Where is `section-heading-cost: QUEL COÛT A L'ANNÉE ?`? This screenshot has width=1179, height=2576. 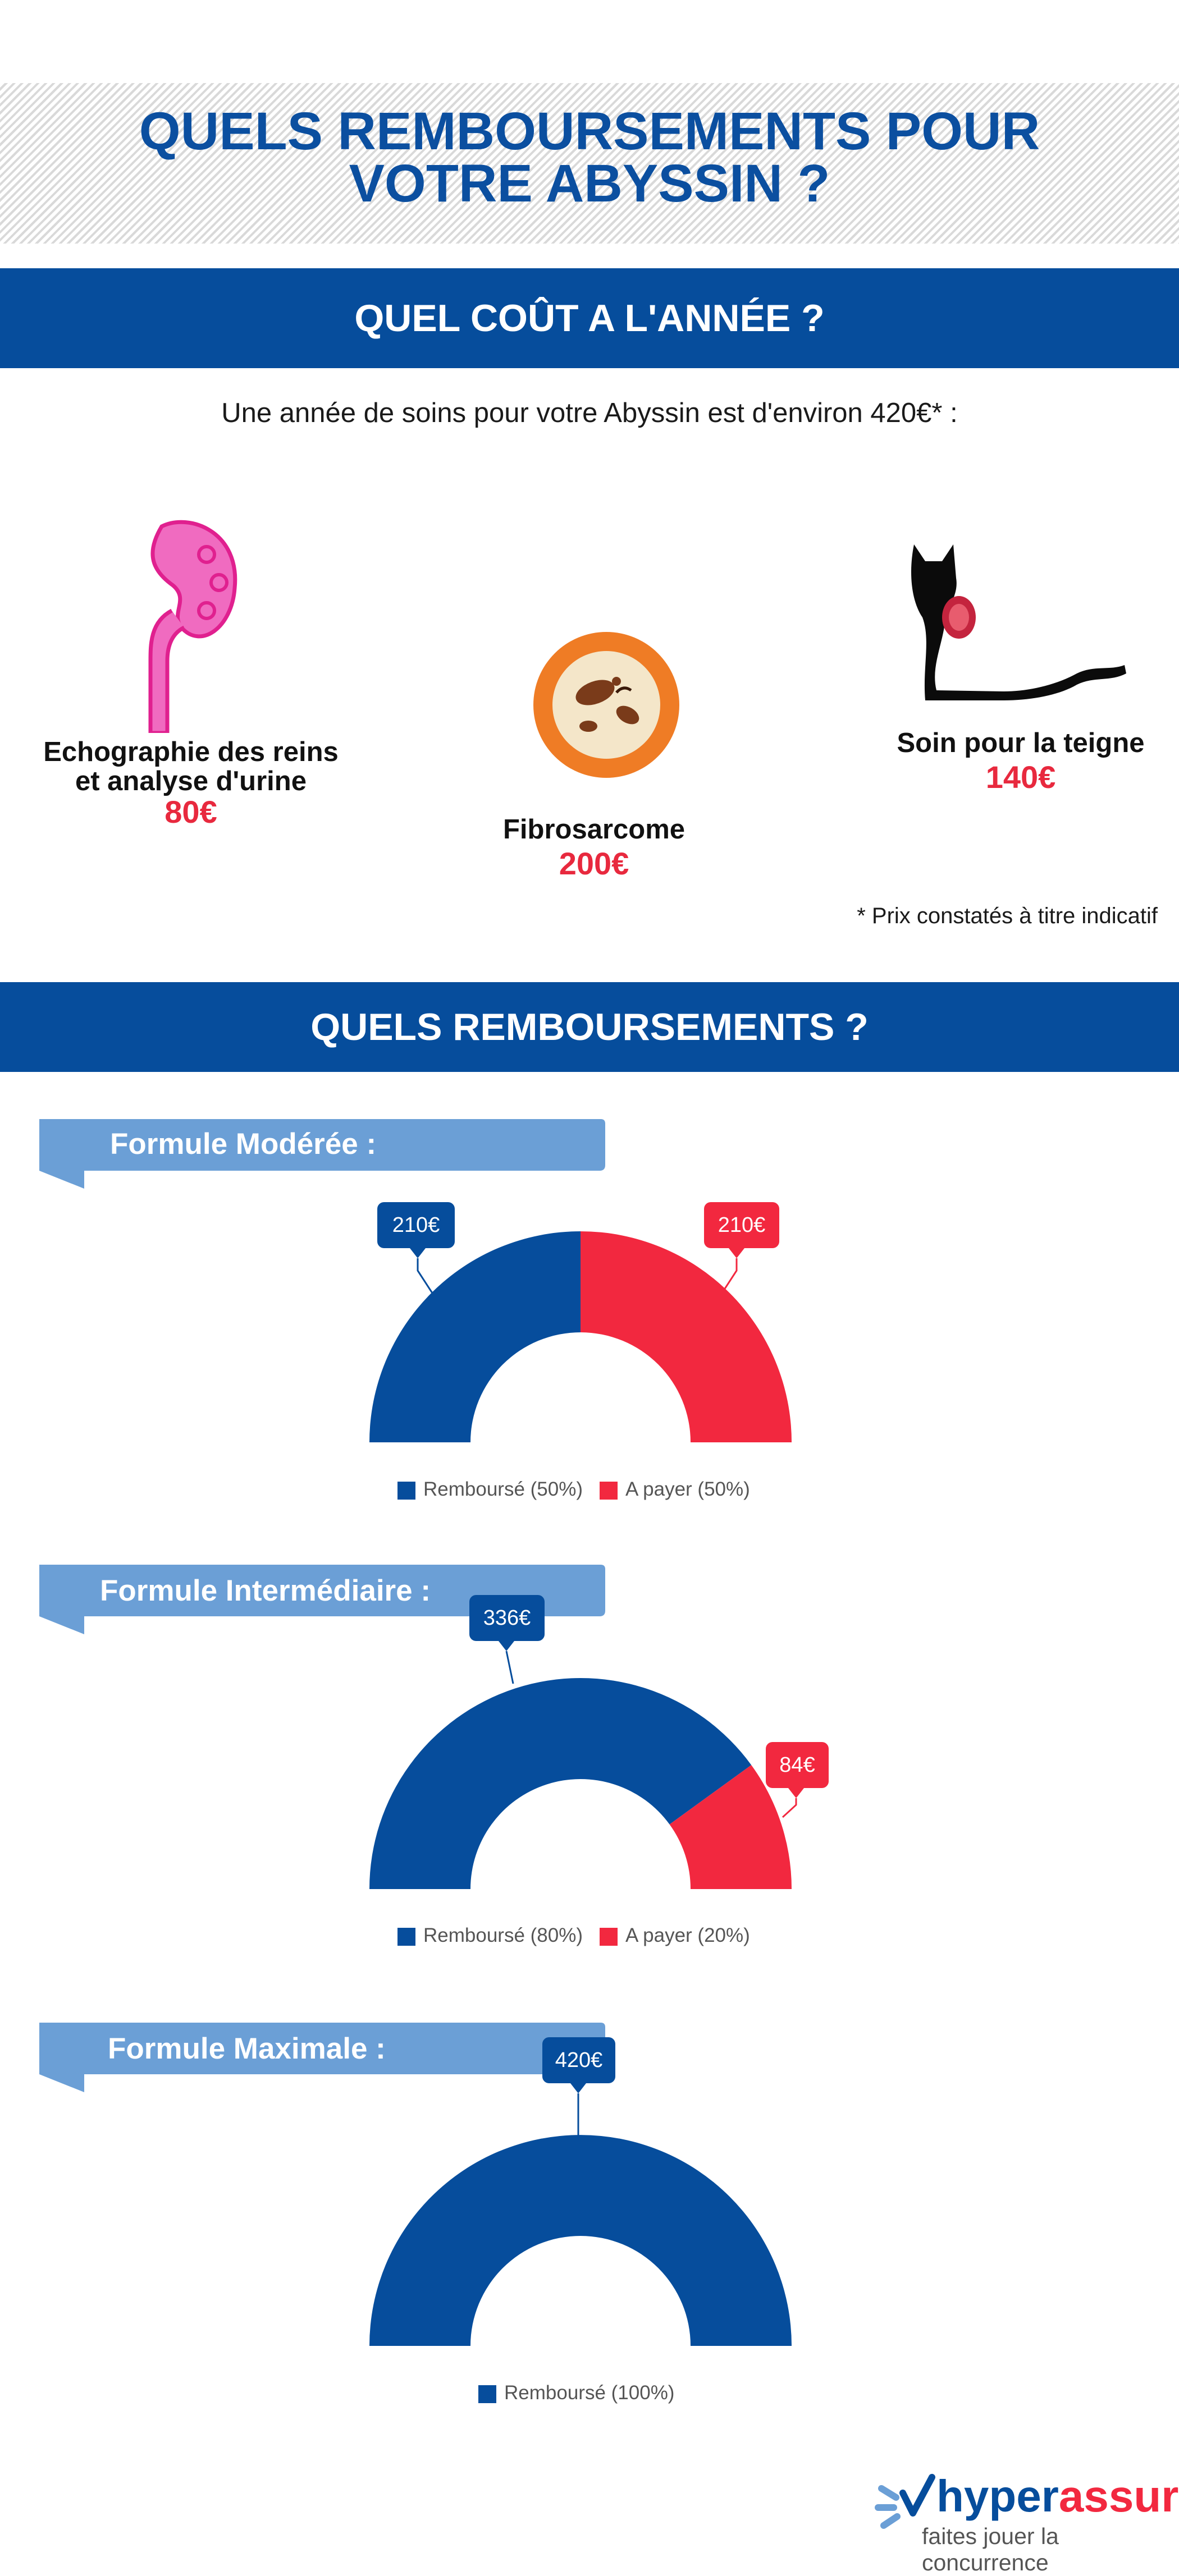
section-heading-cost: QUEL COÛT A L'ANNÉE ? is located at coordinates (589, 318).